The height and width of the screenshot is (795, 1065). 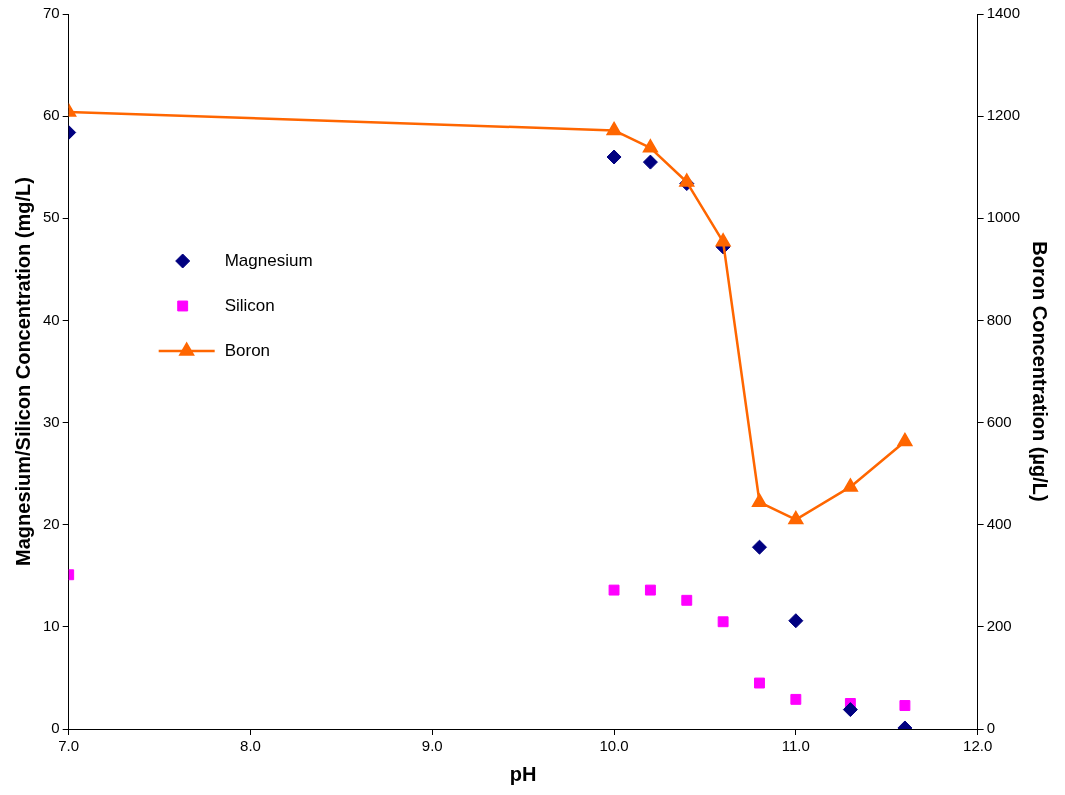 What do you see at coordinates (999, 625) in the screenshot?
I see `y2-tick-label: 200` at bounding box center [999, 625].